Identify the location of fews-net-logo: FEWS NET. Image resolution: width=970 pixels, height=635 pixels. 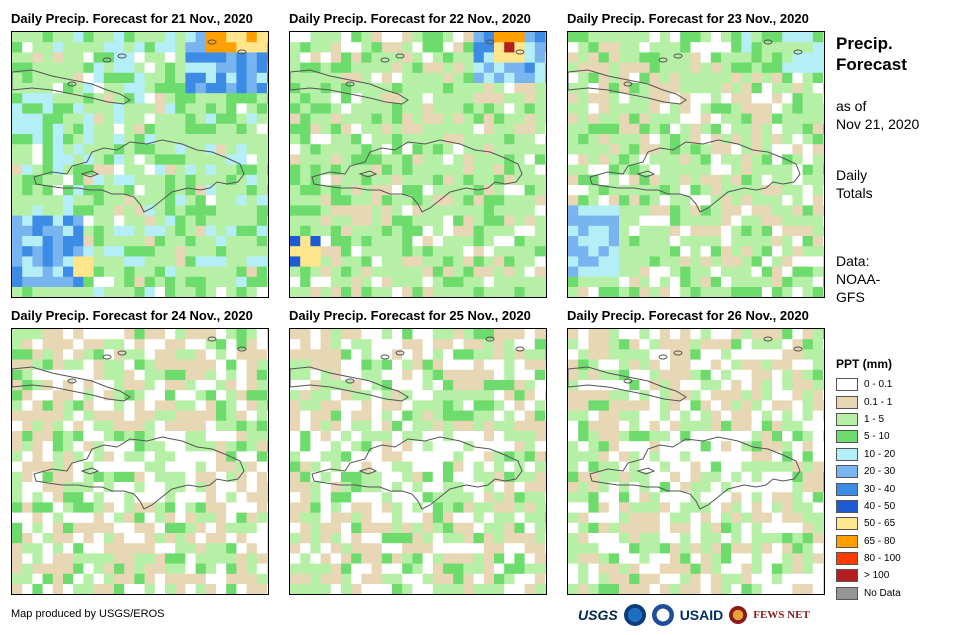
(781, 615).